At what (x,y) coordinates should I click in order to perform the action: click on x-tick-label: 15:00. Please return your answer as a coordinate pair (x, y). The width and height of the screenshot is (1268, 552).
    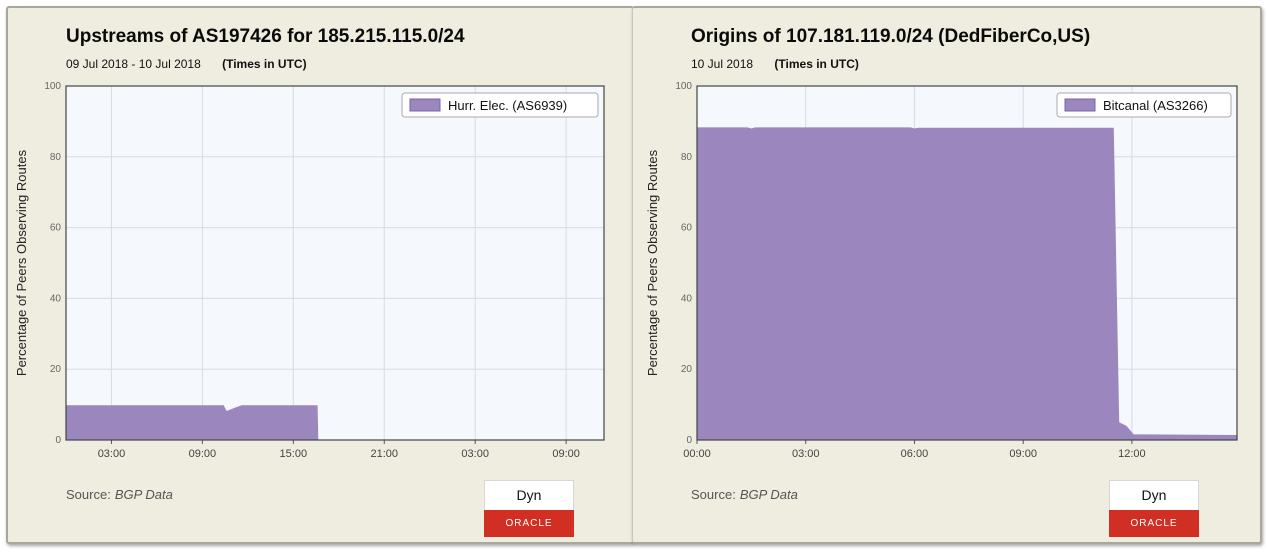
    Looking at the image, I should click on (294, 454).